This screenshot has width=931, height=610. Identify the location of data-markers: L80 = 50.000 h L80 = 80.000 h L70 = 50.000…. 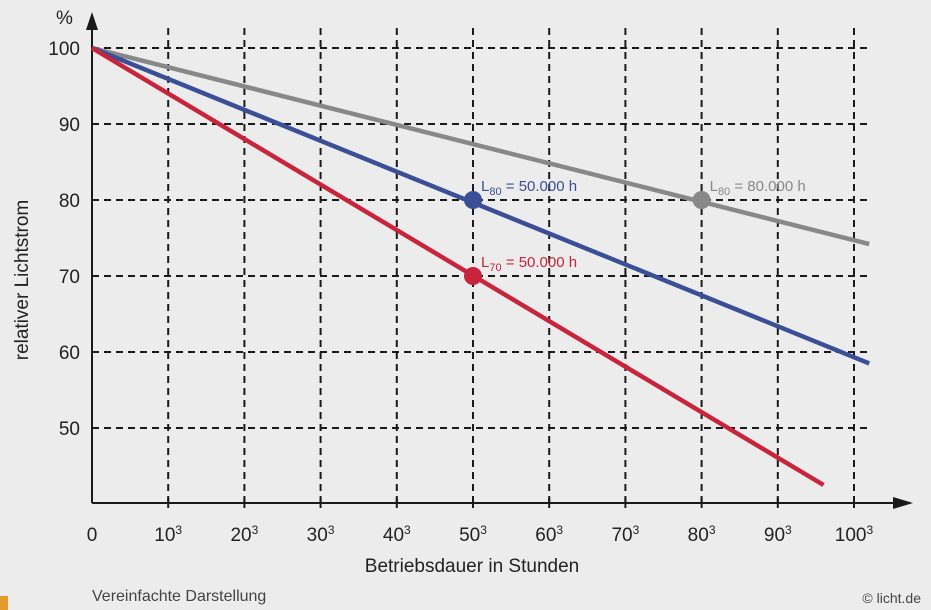
(635, 231).